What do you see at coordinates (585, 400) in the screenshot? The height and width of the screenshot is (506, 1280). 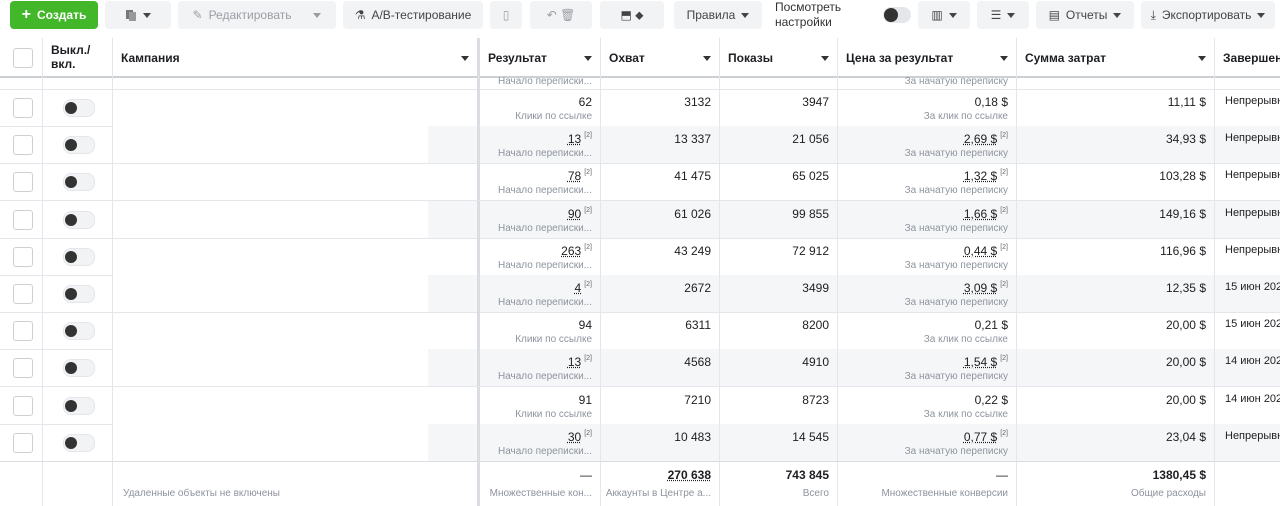 I see `result: 91` at bounding box center [585, 400].